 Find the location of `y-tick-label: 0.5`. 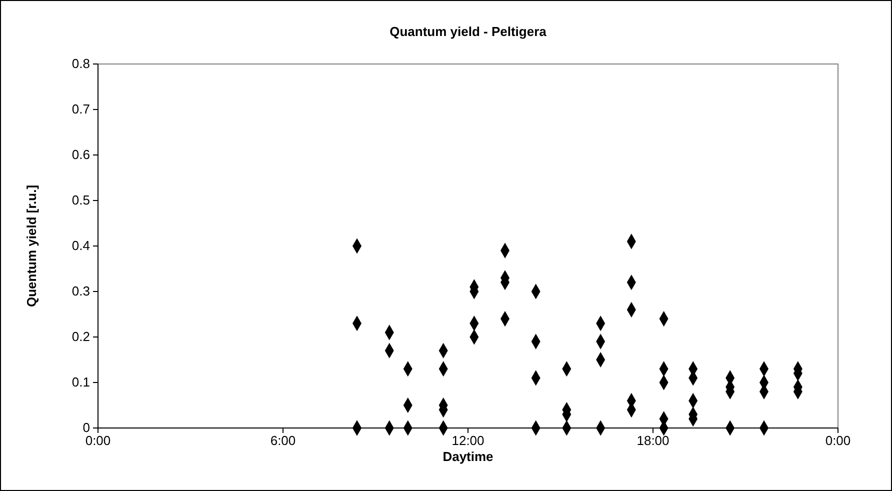

y-tick-label: 0.5 is located at coordinates (81, 200).